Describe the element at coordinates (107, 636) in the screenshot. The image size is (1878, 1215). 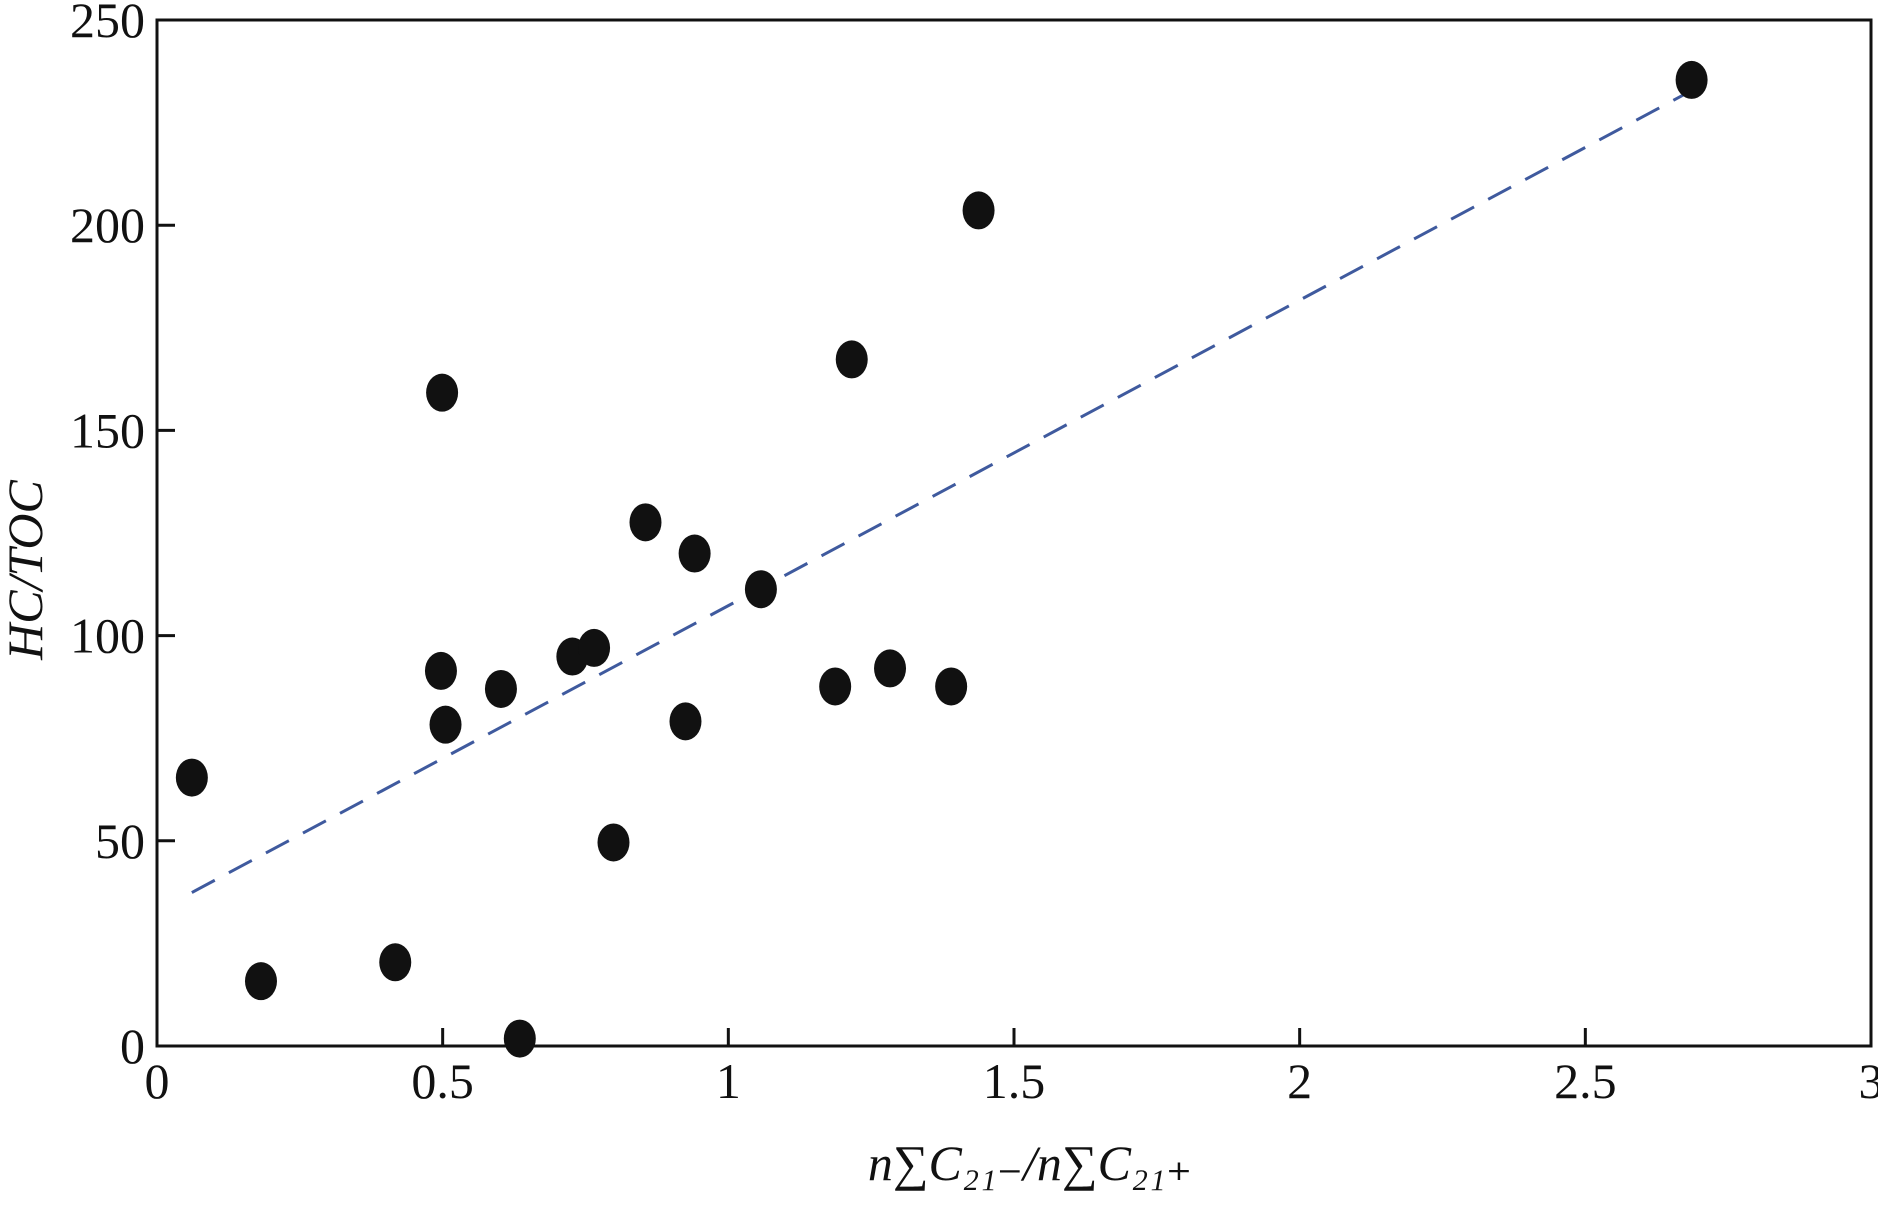
I see `y-tick-label: 100` at that location.